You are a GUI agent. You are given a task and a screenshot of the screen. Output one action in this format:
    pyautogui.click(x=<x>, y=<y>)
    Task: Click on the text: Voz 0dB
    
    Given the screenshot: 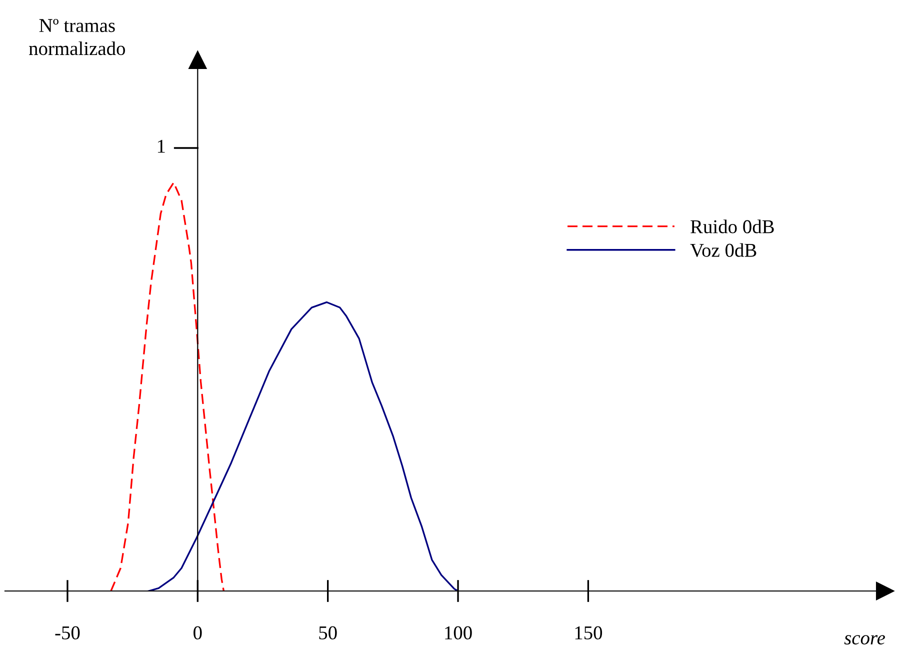 What is the action you would take?
    pyautogui.click(x=723, y=250)
    